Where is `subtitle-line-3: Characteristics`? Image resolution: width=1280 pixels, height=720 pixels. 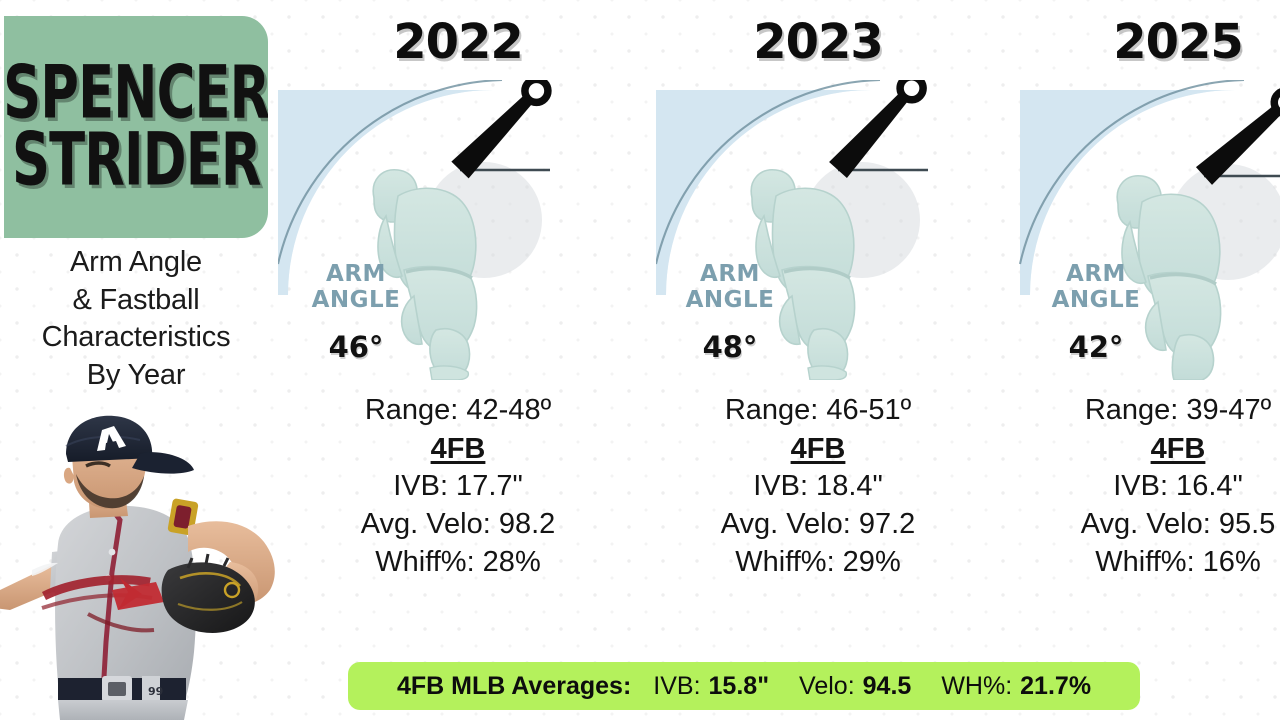
subtitle-line-3: Characteristics is located at coordinates (136, 337).